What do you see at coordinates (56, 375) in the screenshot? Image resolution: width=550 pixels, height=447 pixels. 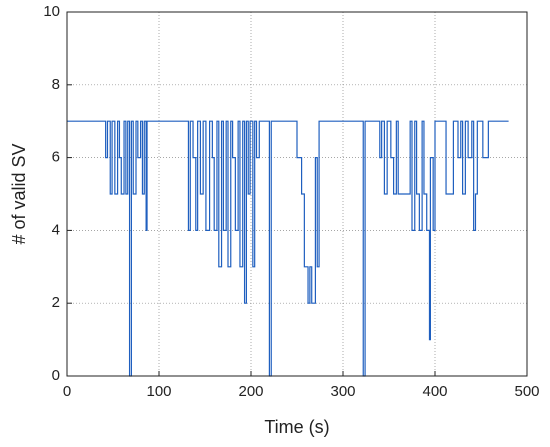 I see `y-tick-label: 0` at bounding box center [56, 375].